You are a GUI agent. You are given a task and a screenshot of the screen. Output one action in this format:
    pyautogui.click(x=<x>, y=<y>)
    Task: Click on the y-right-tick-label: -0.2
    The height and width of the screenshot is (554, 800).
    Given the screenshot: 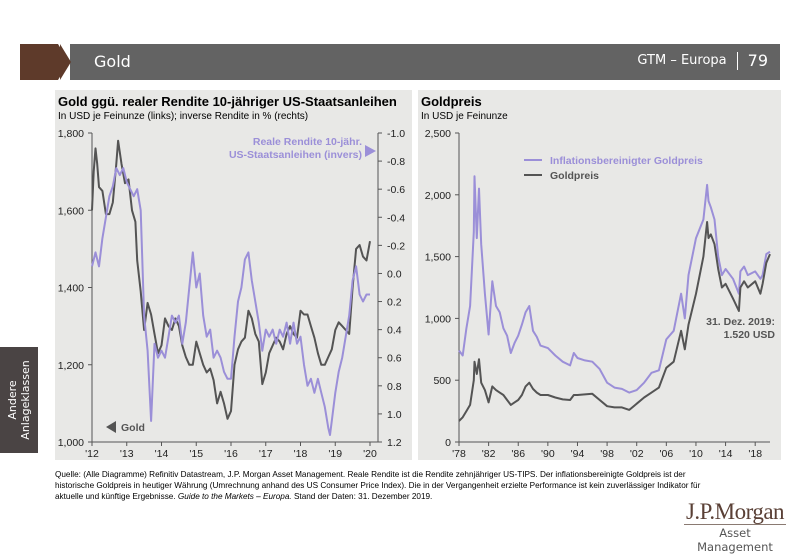 What is the action you would take?
    pyautogui.click(x=396, y=246)
    